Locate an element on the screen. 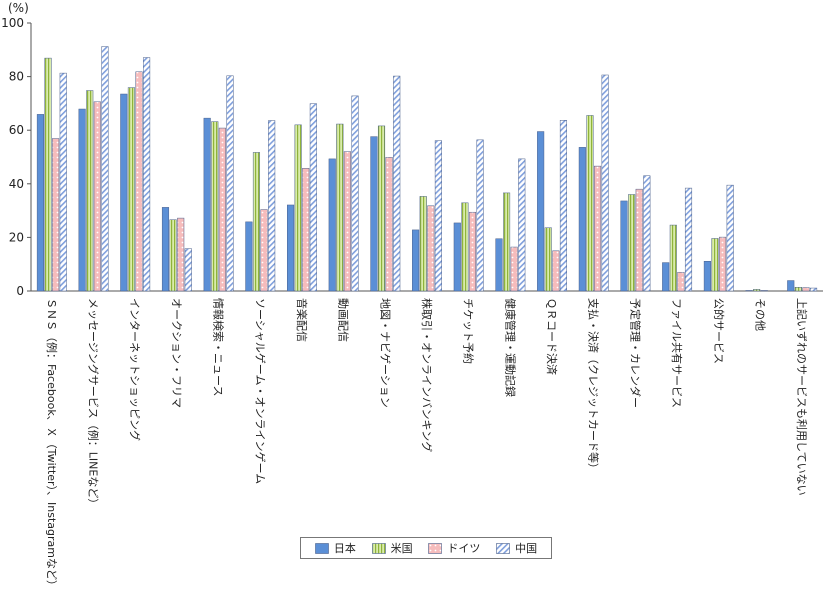 The width and height of the screenshot is (829, 603). bar-米国-8 is located at coordinates (381, 208).